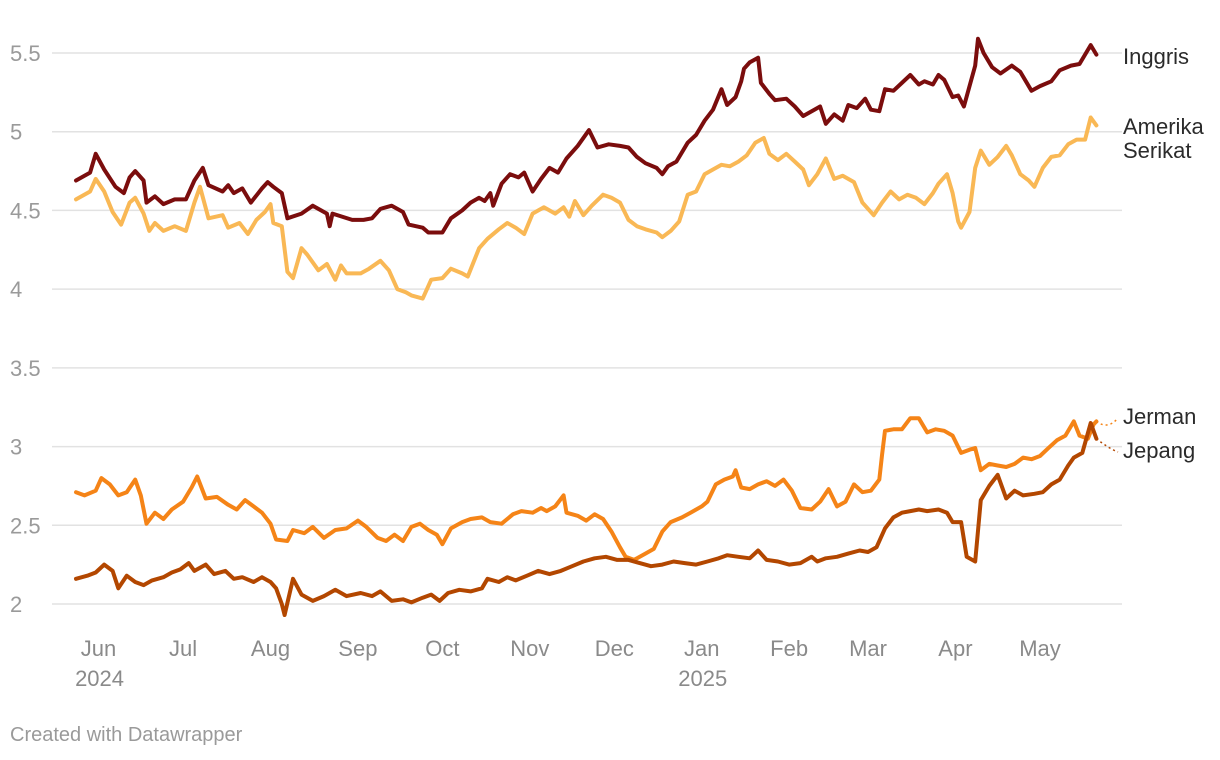  What do you see at coordinates (357, 648) in the screenshot?
I see `x-tick-label: Sep` at bounding box center [357, 648].